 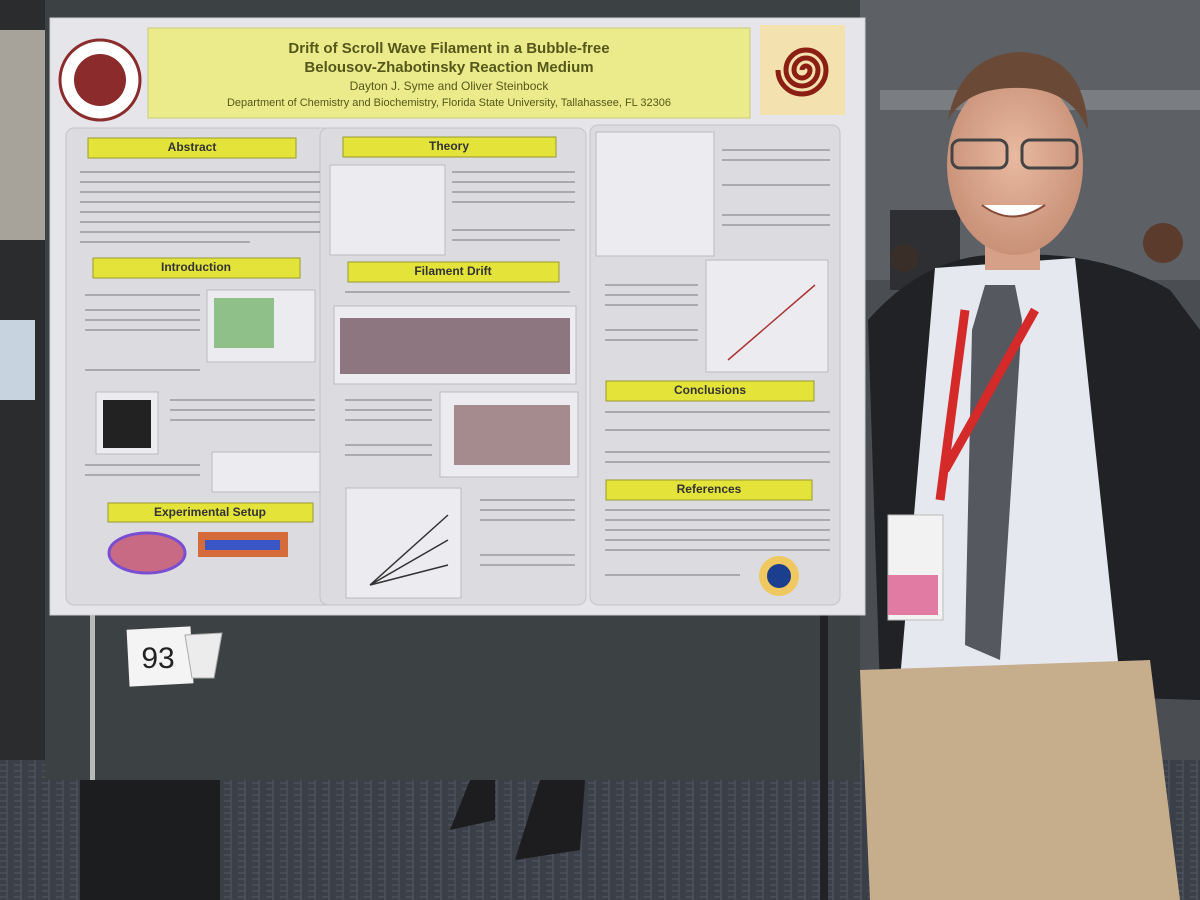 I want to click on section-heading: Abstract, so click(x=192, y=147).